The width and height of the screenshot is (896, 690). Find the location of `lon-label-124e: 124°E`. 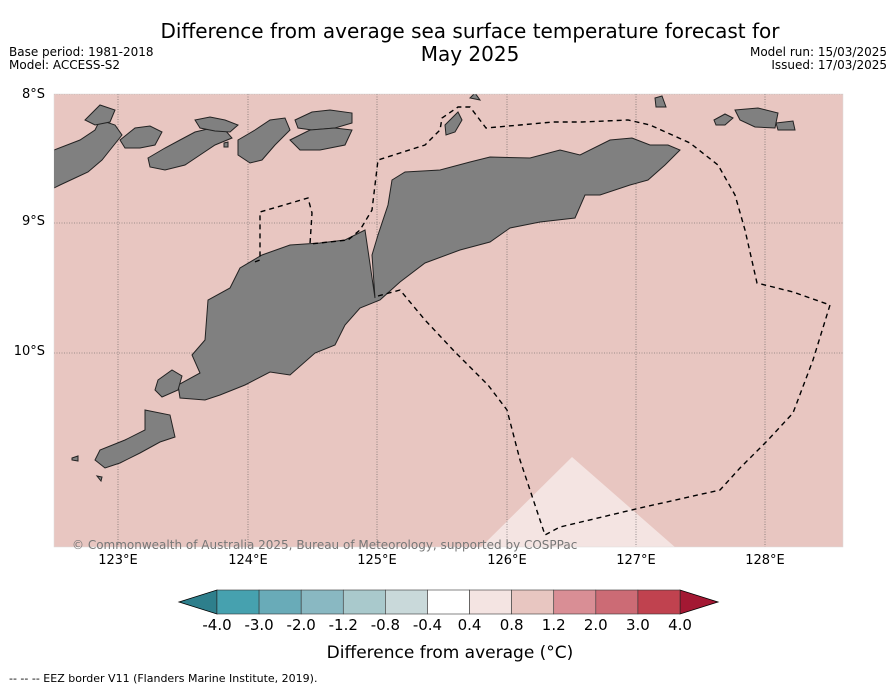

lon-label-124e: 124°E is located at coordinates (248, 560).